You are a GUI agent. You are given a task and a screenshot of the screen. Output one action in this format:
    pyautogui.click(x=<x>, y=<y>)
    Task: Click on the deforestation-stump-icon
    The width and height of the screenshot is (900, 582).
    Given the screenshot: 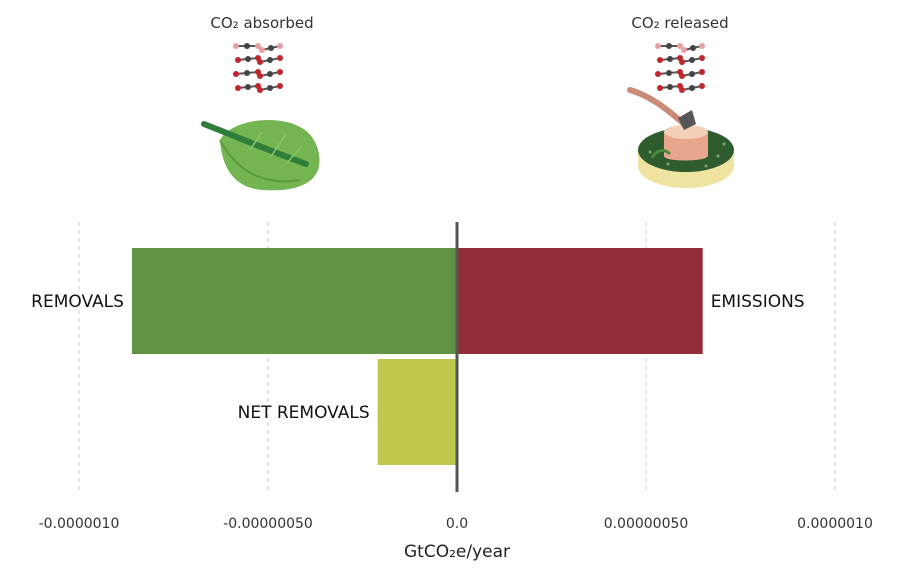 What is the action you would take?
    pyautogui.click(x=680, y=137)
    